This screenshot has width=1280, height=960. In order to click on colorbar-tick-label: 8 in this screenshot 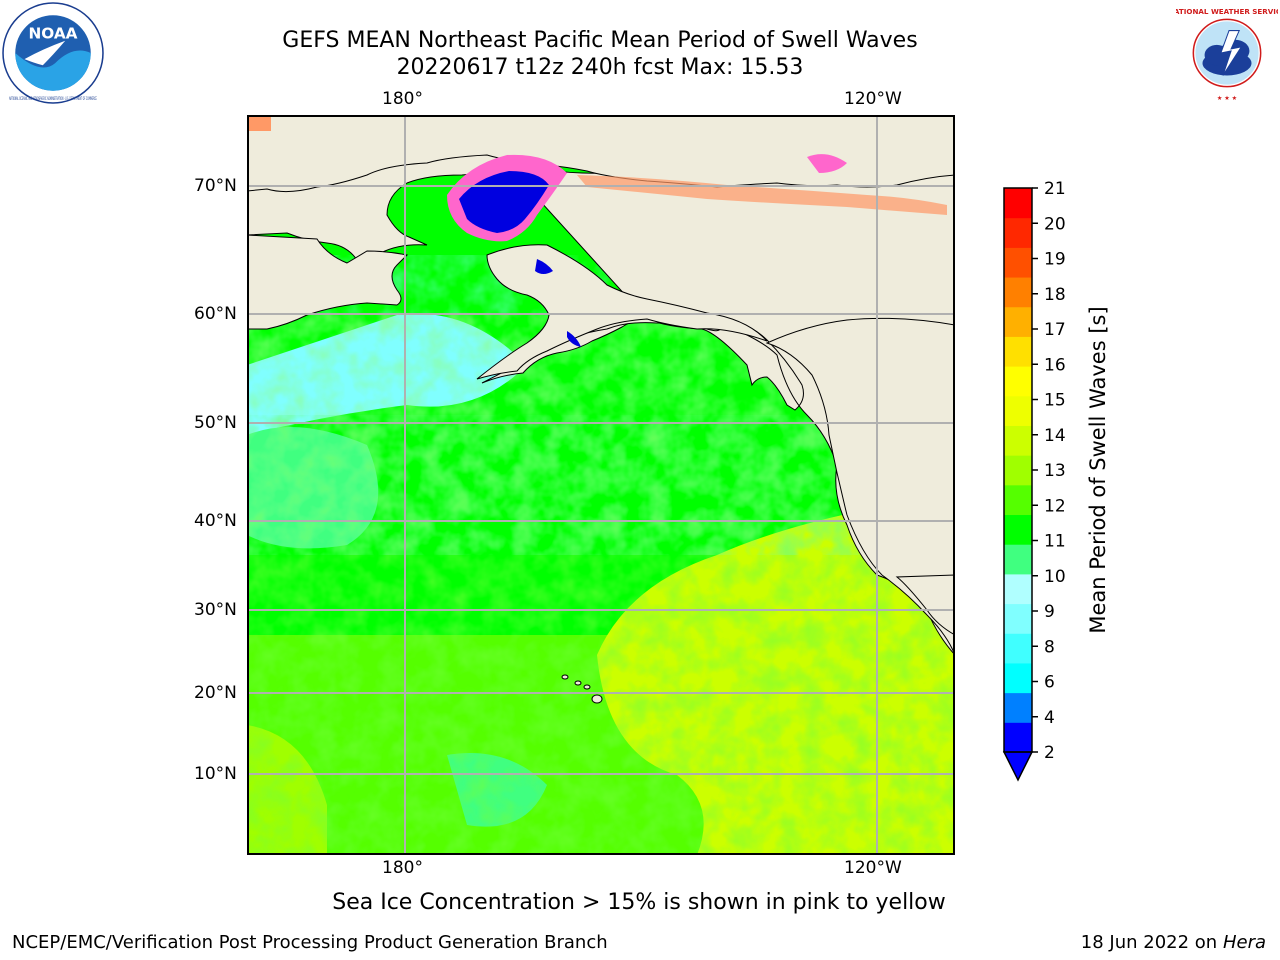, I will do `click(1049, 647)`.